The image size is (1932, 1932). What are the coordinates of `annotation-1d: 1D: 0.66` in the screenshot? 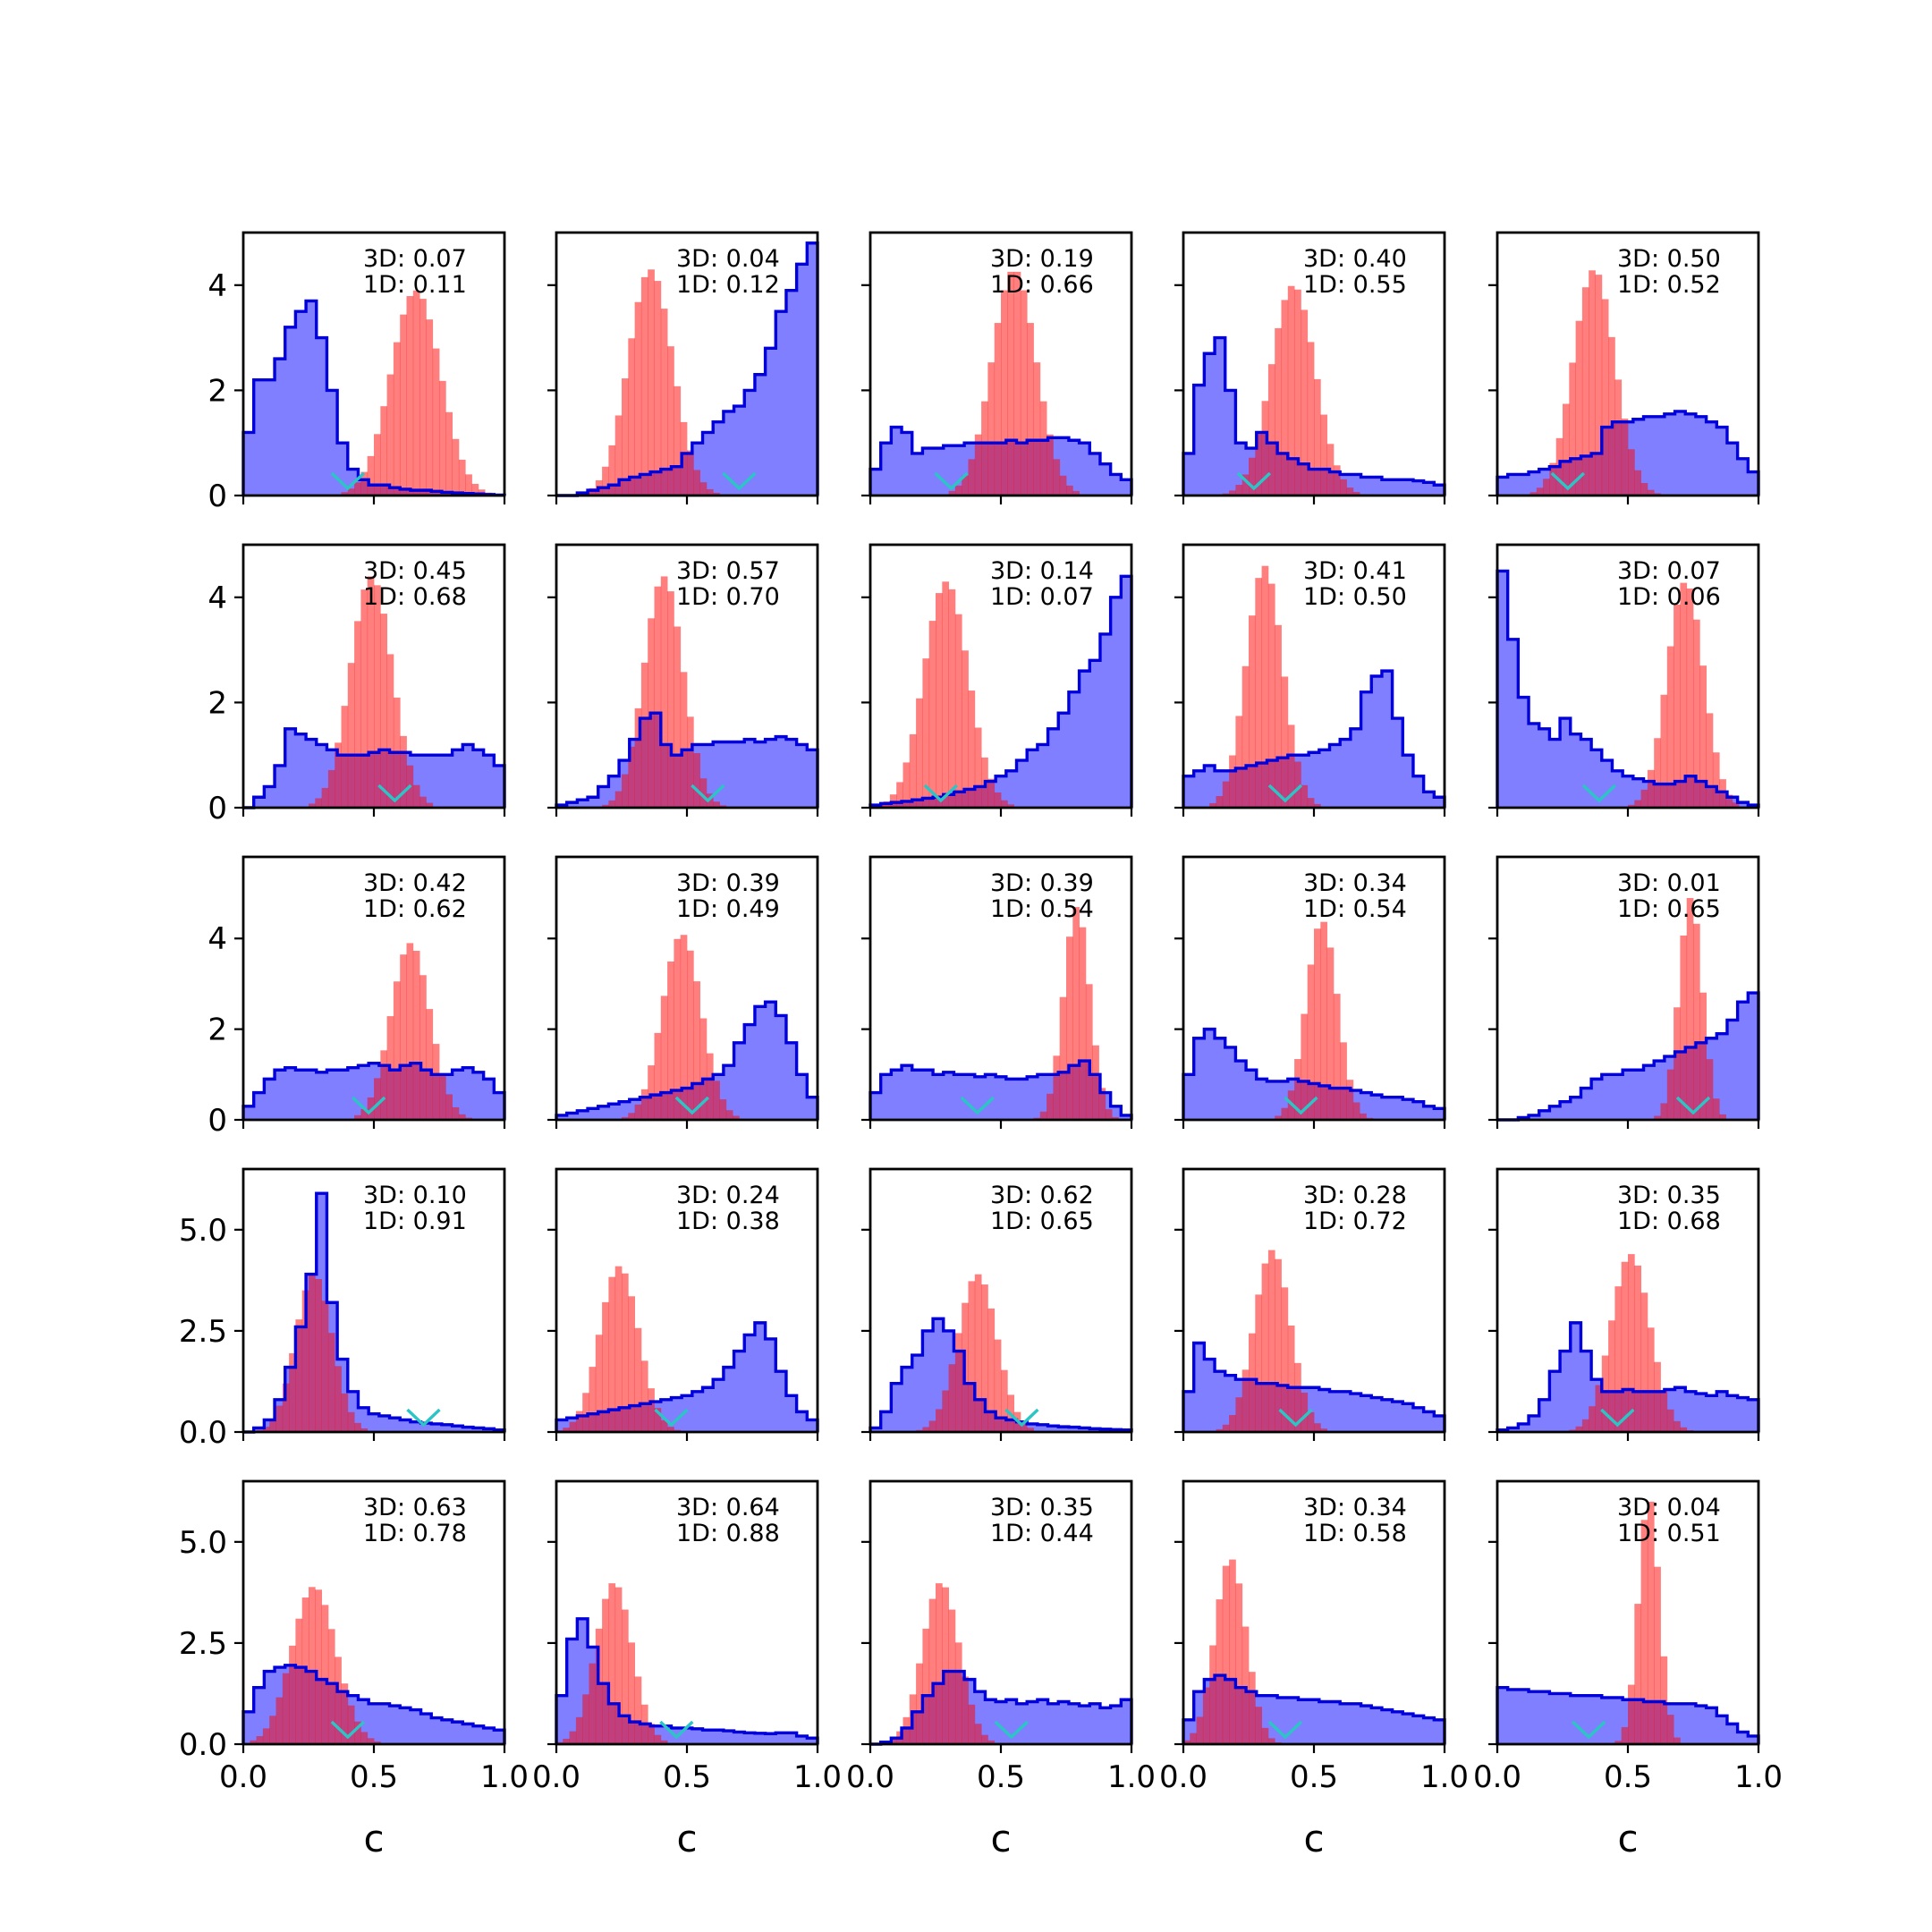 It's located at (1042, 285).